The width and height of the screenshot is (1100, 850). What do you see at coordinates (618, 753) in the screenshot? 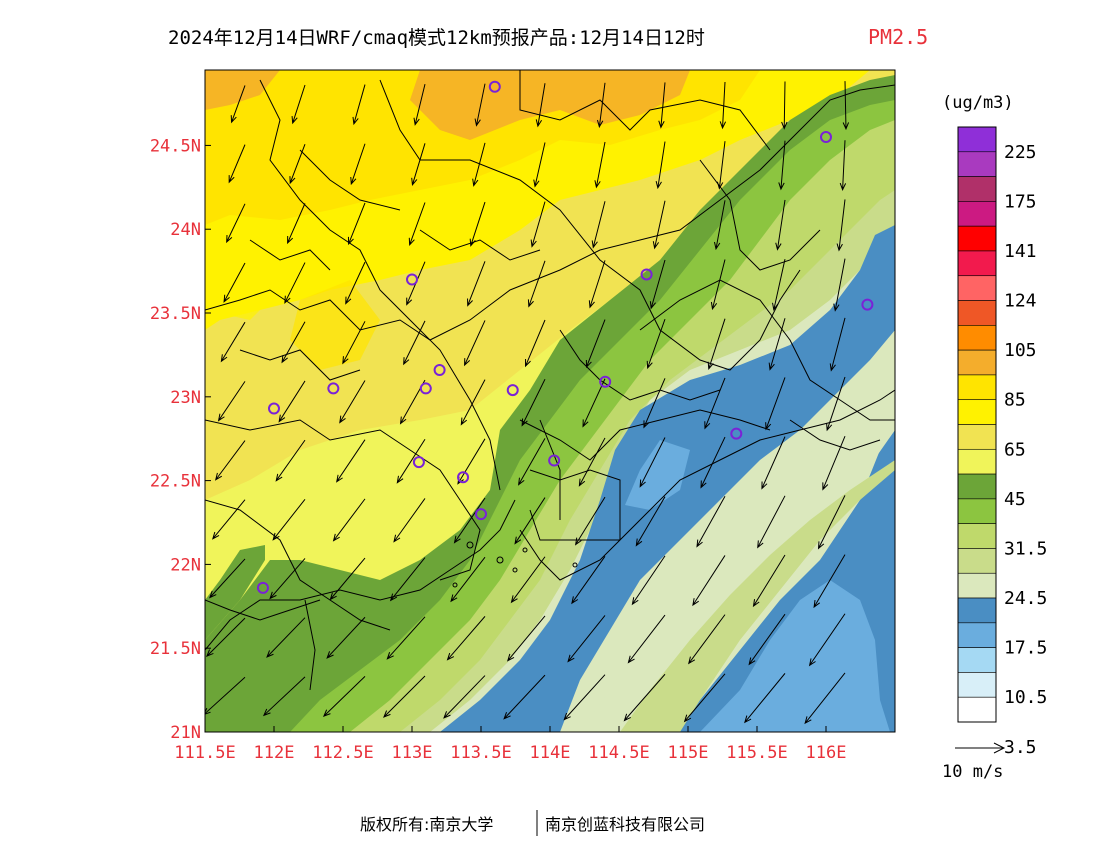
I see `x-tick-label: 114.5E` at bounding box center [618, 753].